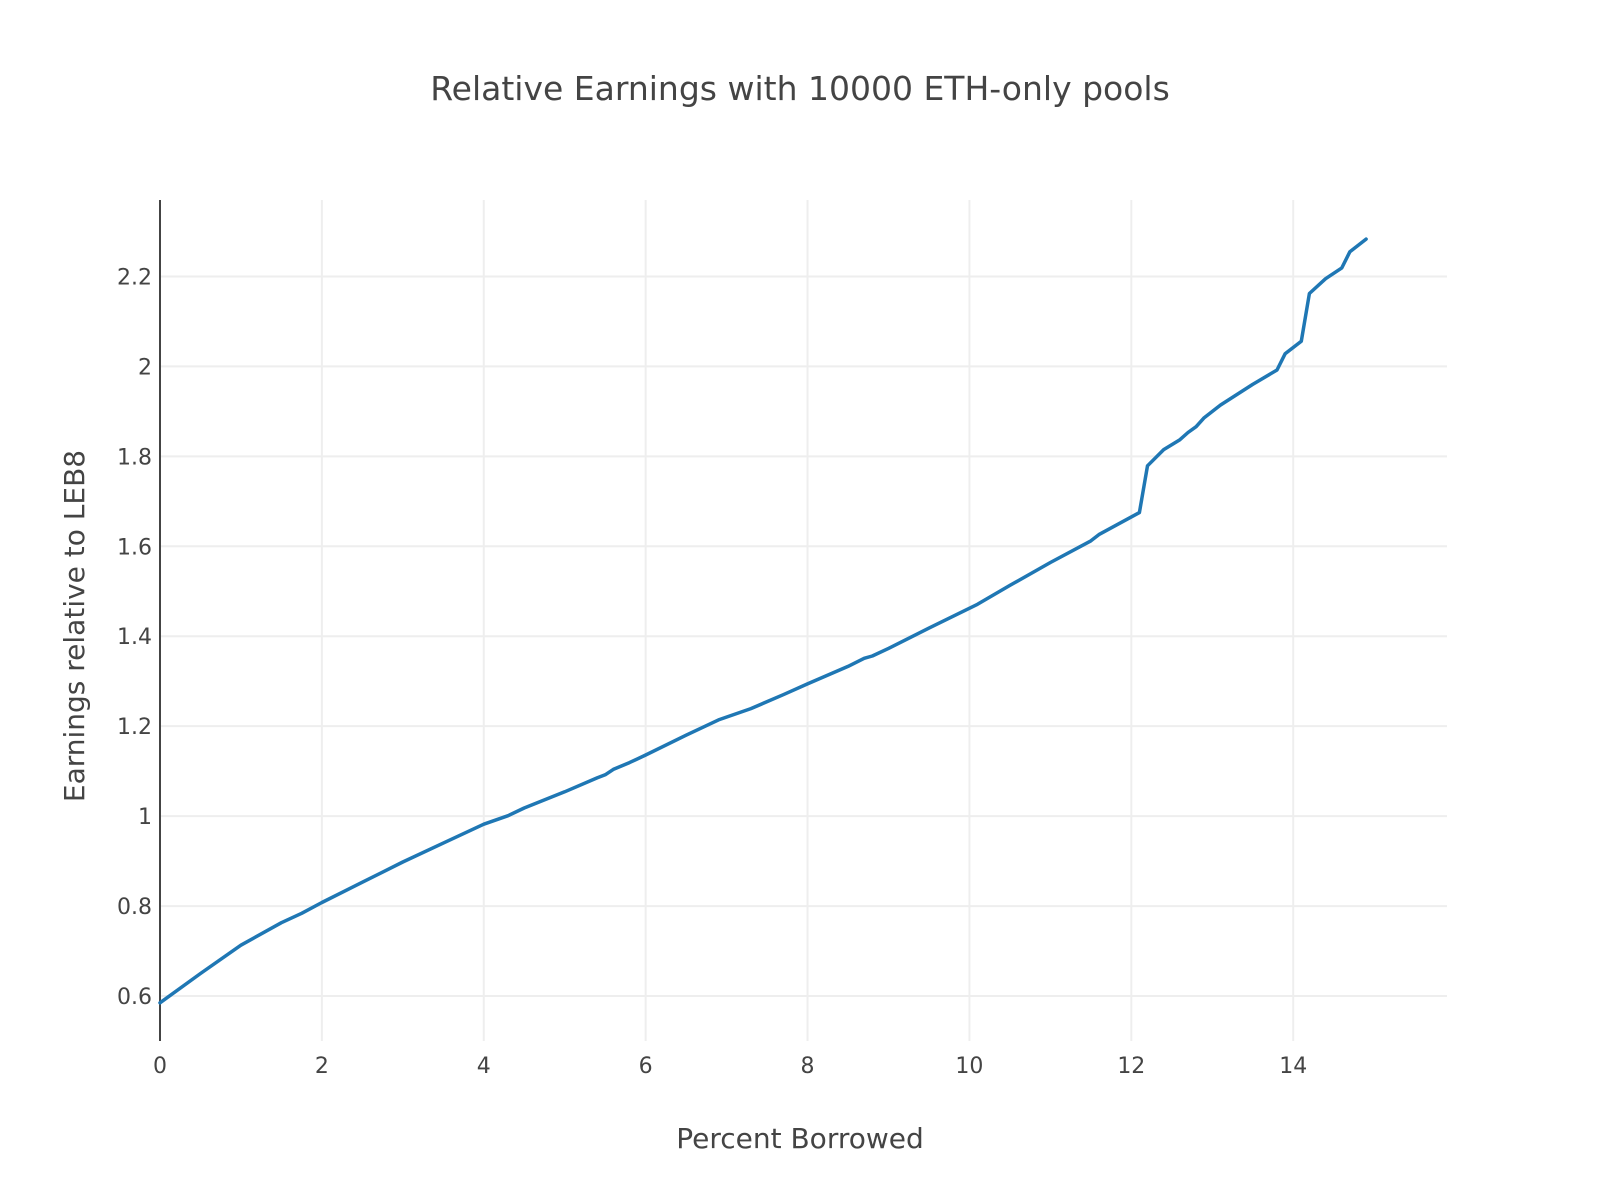  What do you see at coordinates (134, 907) in the screenshot?
I see `y-tick-label: 0.8` at bounding box center [134, 907].